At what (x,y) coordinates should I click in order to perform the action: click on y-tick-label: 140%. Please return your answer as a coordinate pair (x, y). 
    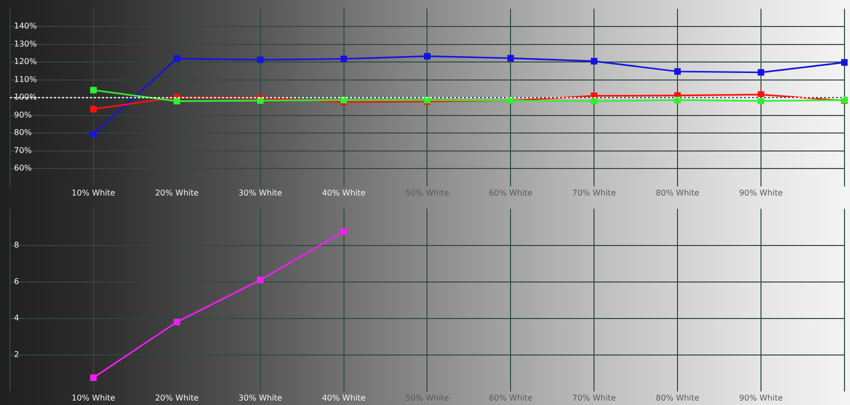
    Looking at the image, I should click on (26, 26).